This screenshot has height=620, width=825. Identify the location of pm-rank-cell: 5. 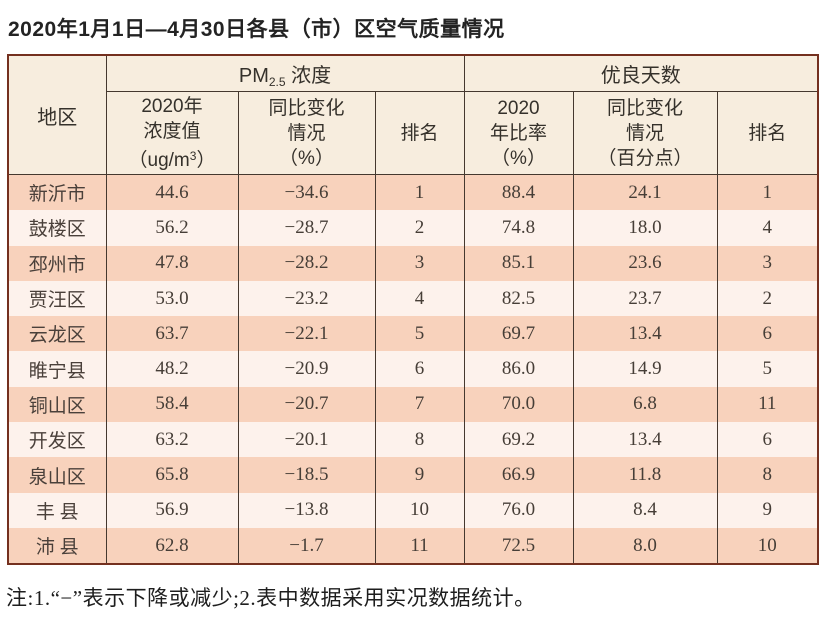
(419, 334).